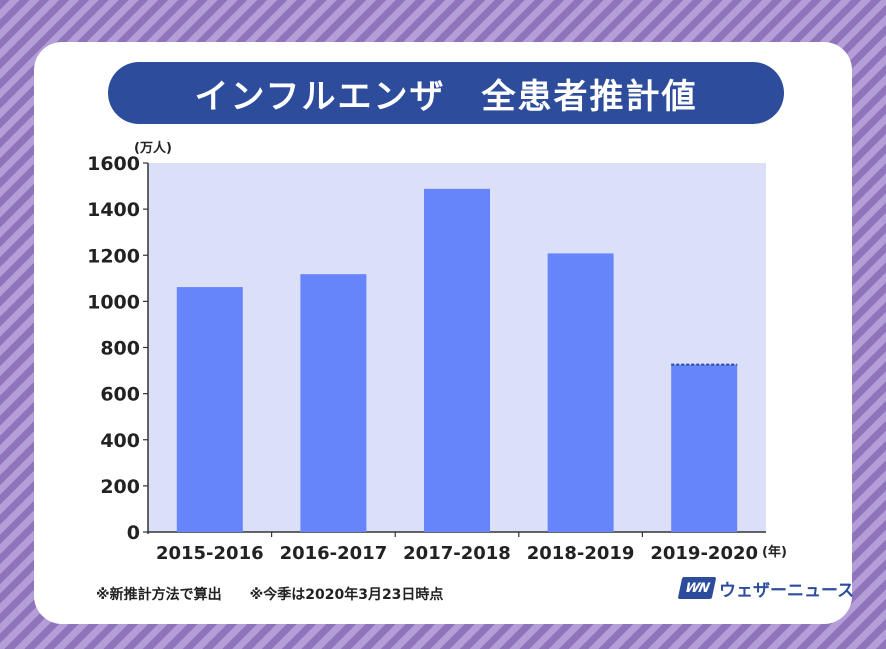 The height and width of the screenshot is (649, 886). What do you see at coordinates (120, 395) in the screenshot?
I see `y-tick-label: 600` at bounding box center [120, 395].